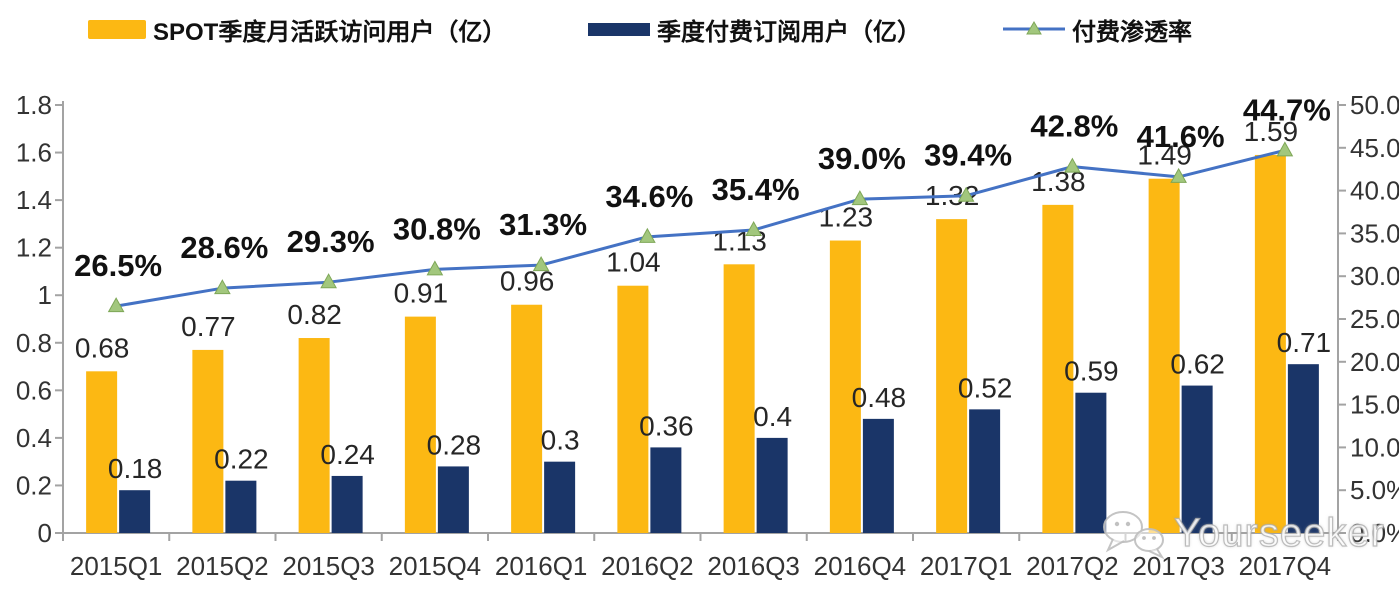 This screenshot has height=596, width=1399. Describe the element at coordinates (1374, 105) in the screenshot. I see `right-axis-tick-label: 50.0%` at that location.